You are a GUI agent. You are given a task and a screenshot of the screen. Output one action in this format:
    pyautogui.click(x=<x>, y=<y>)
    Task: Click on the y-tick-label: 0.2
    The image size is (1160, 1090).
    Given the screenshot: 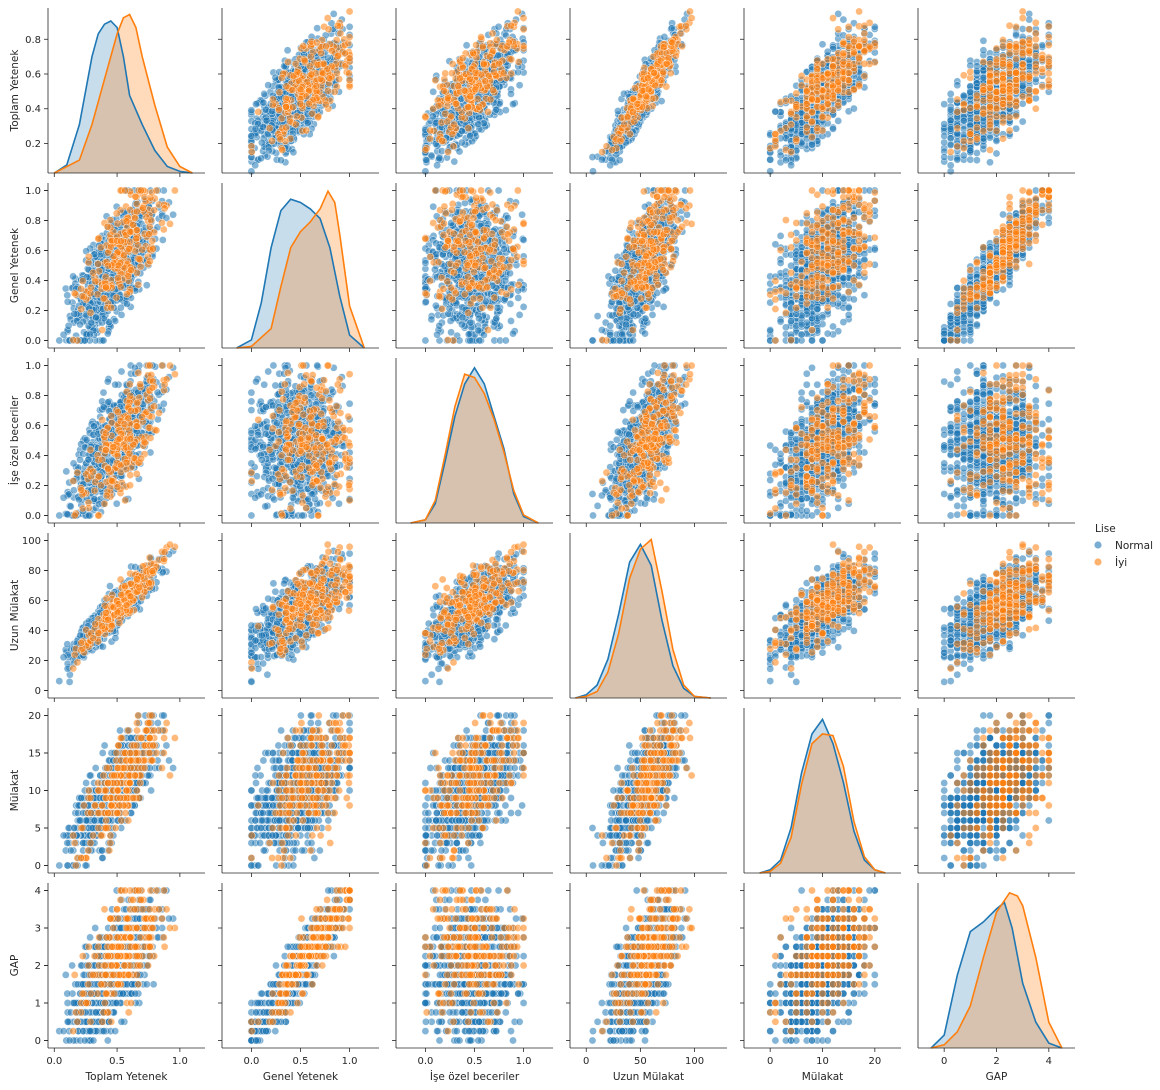 What is the action you would take?
    pyautogui.click(x=33, y=144)
    